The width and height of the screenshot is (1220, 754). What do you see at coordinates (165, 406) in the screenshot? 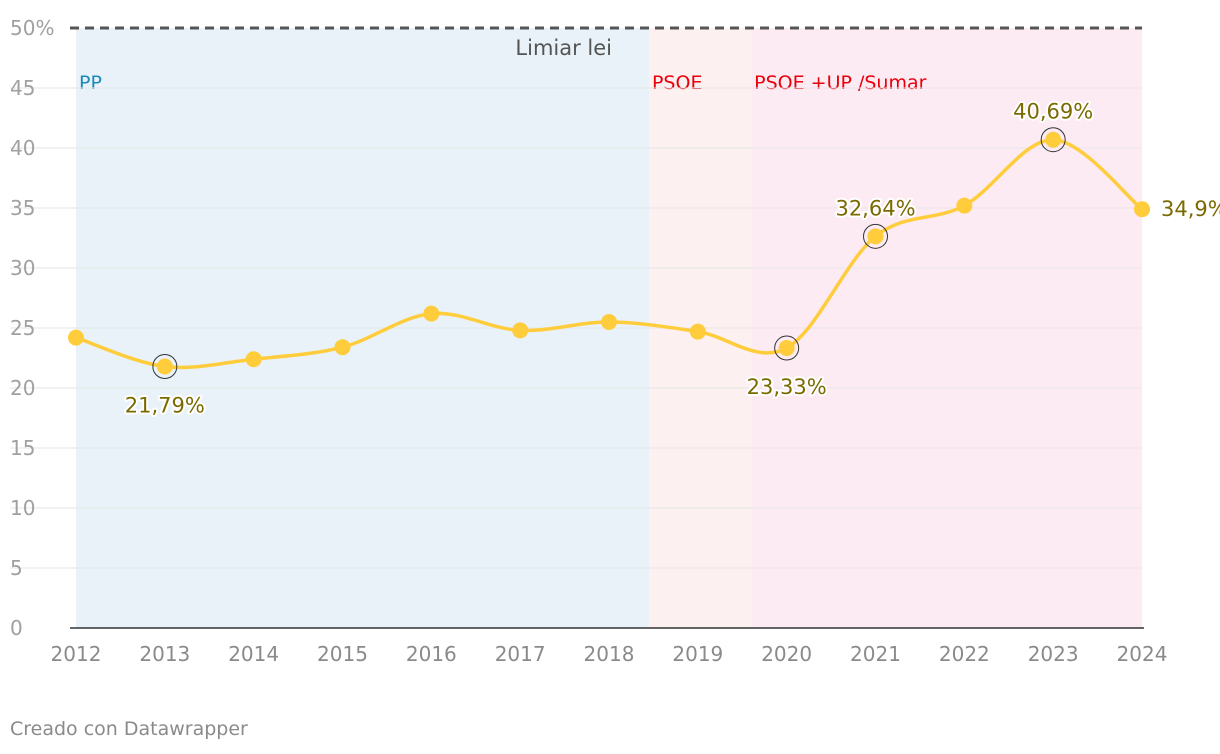
I see `data-label-2013: 21,79%` at bounding box center [165, 406].